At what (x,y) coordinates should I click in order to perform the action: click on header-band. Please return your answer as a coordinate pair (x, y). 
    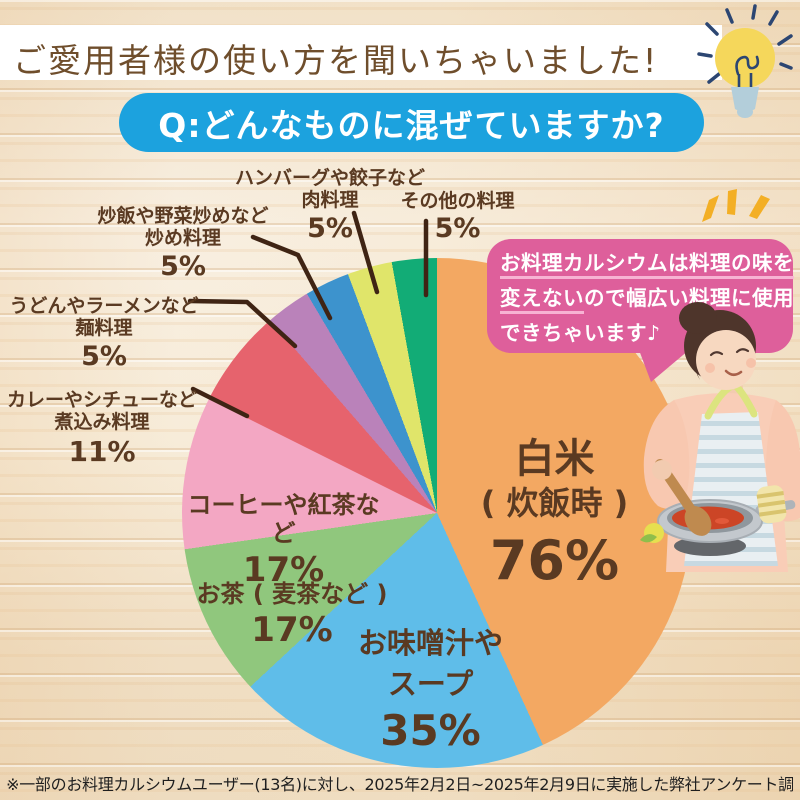
    Looking at the image, I should click on (361, 52).